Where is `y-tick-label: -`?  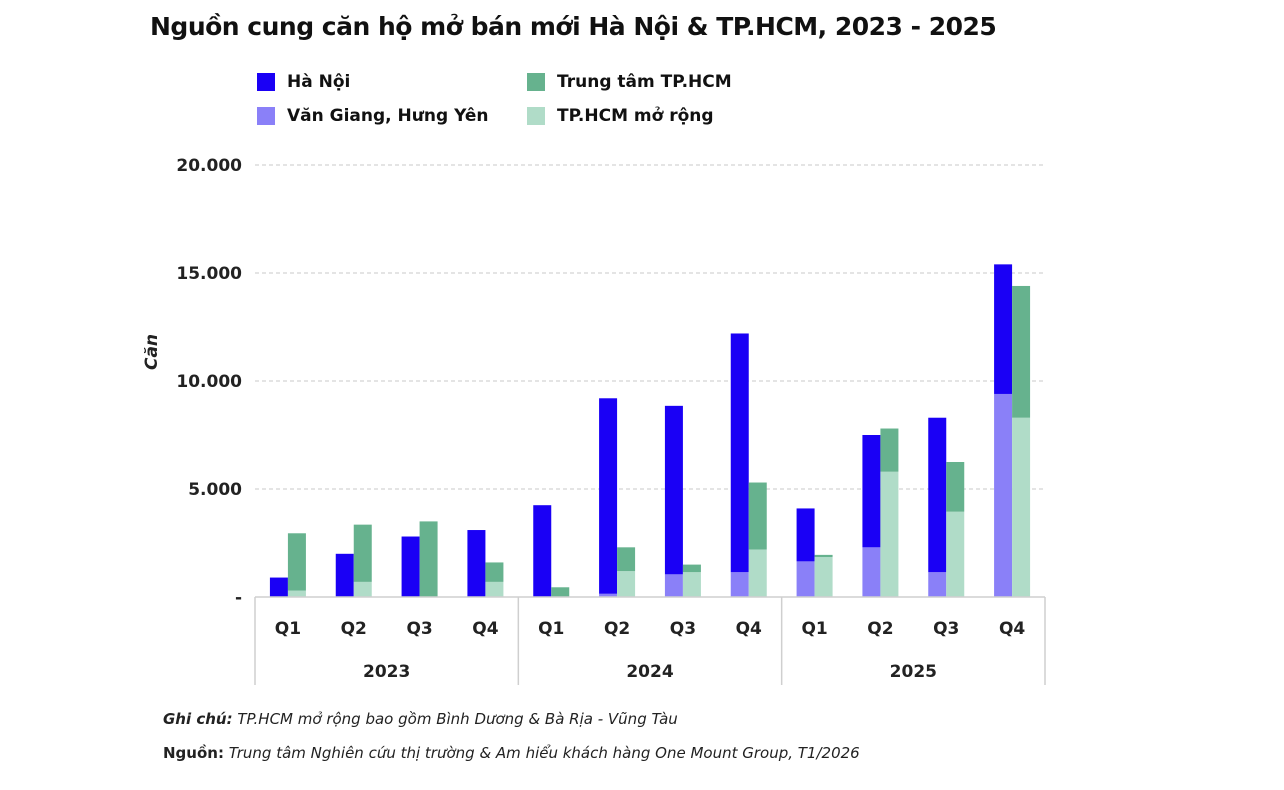 y-tick-label: - is located at coordinates (238, 598).